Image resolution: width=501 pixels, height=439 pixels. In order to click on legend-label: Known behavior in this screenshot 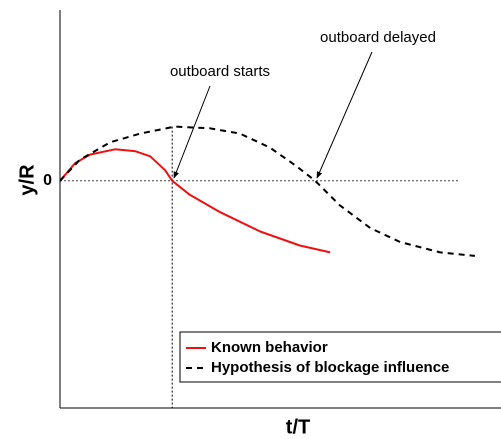, I will do `click(269, 347)`.